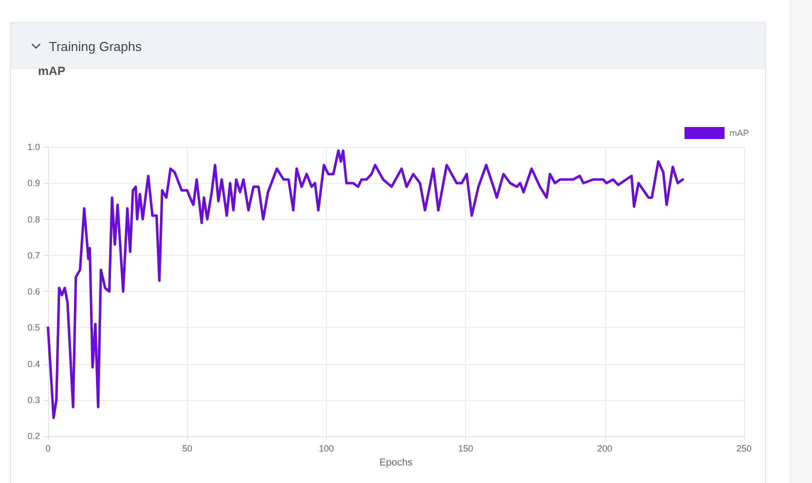  I want to click on y-tick-label: 0.5, so click(33, 327).